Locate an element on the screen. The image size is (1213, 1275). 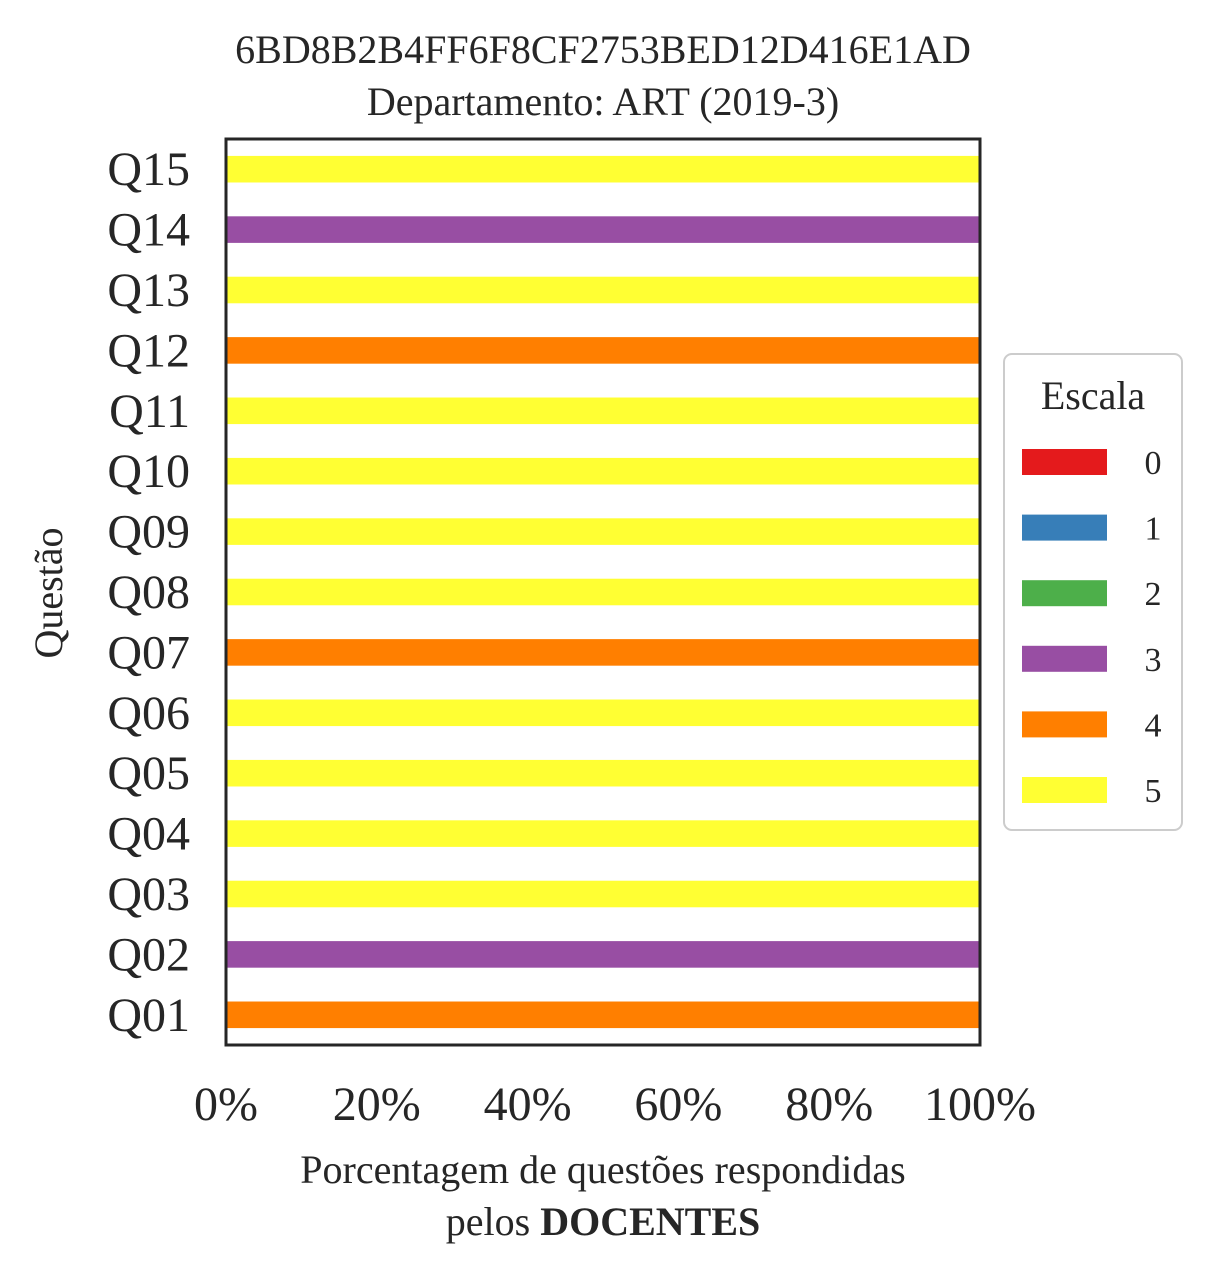
y-tick-q05: Q05 is located at coordinates (148, 773).